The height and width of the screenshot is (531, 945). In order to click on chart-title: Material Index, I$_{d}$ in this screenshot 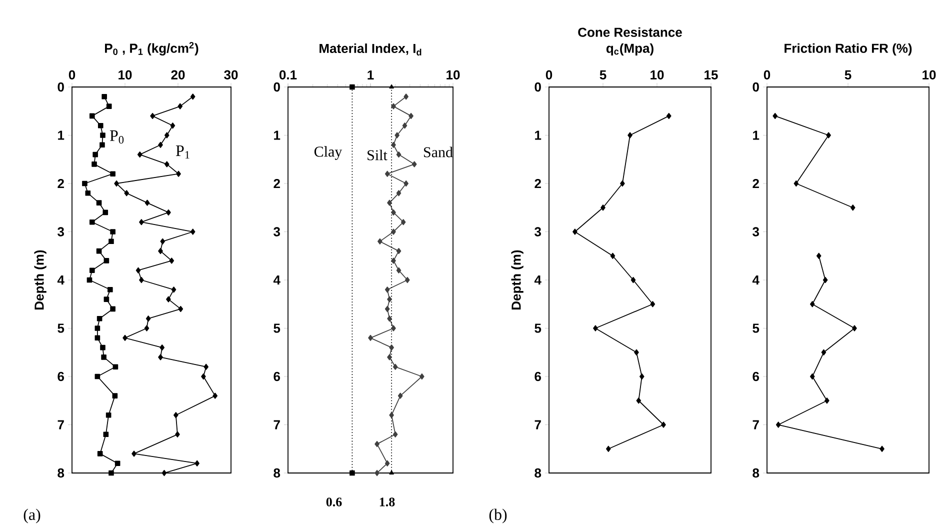, I will do `click(371, 49)`.